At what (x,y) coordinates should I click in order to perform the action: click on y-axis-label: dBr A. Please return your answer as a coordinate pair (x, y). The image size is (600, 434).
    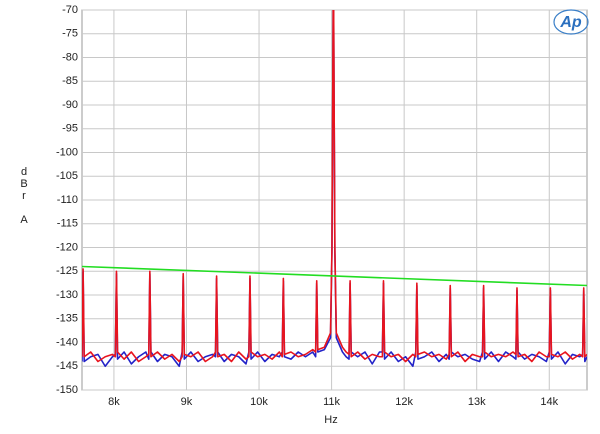
    Looking at the image, I should click on (24, 196).